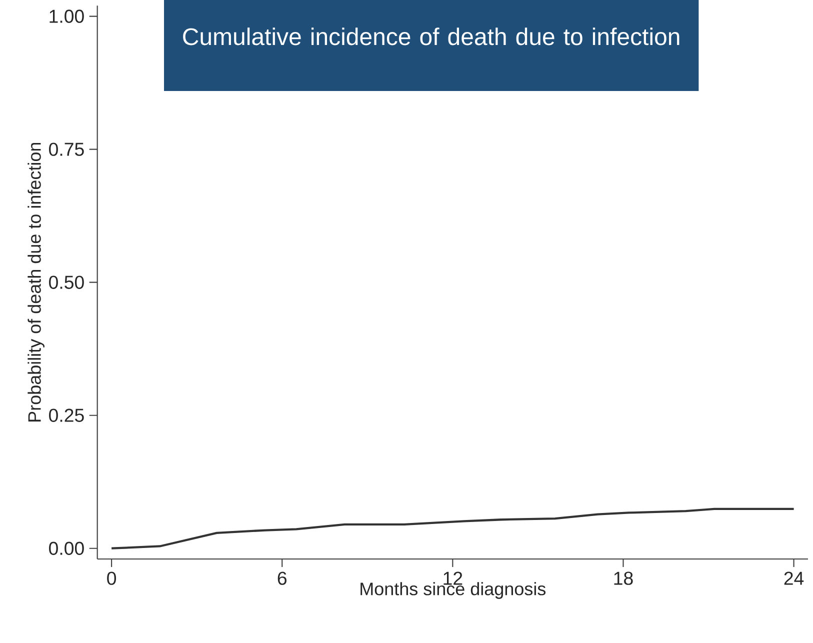  What do you see at coordinates (66, 282) in the screenshot?
I see `y-tick-label: 0.50` at bounding box center [66, 282].